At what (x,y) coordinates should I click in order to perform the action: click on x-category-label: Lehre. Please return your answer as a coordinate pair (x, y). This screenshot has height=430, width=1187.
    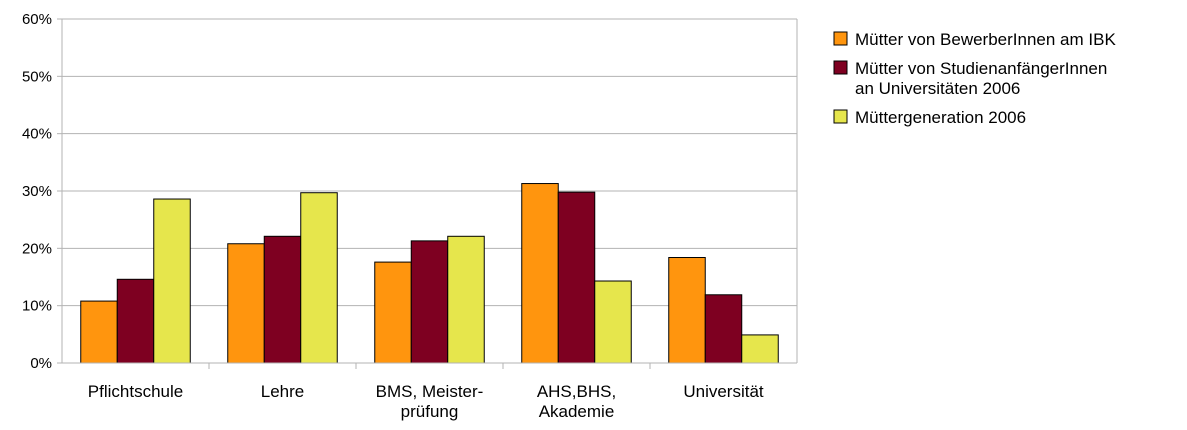
    Looking at the image, I should click on (282, 391).